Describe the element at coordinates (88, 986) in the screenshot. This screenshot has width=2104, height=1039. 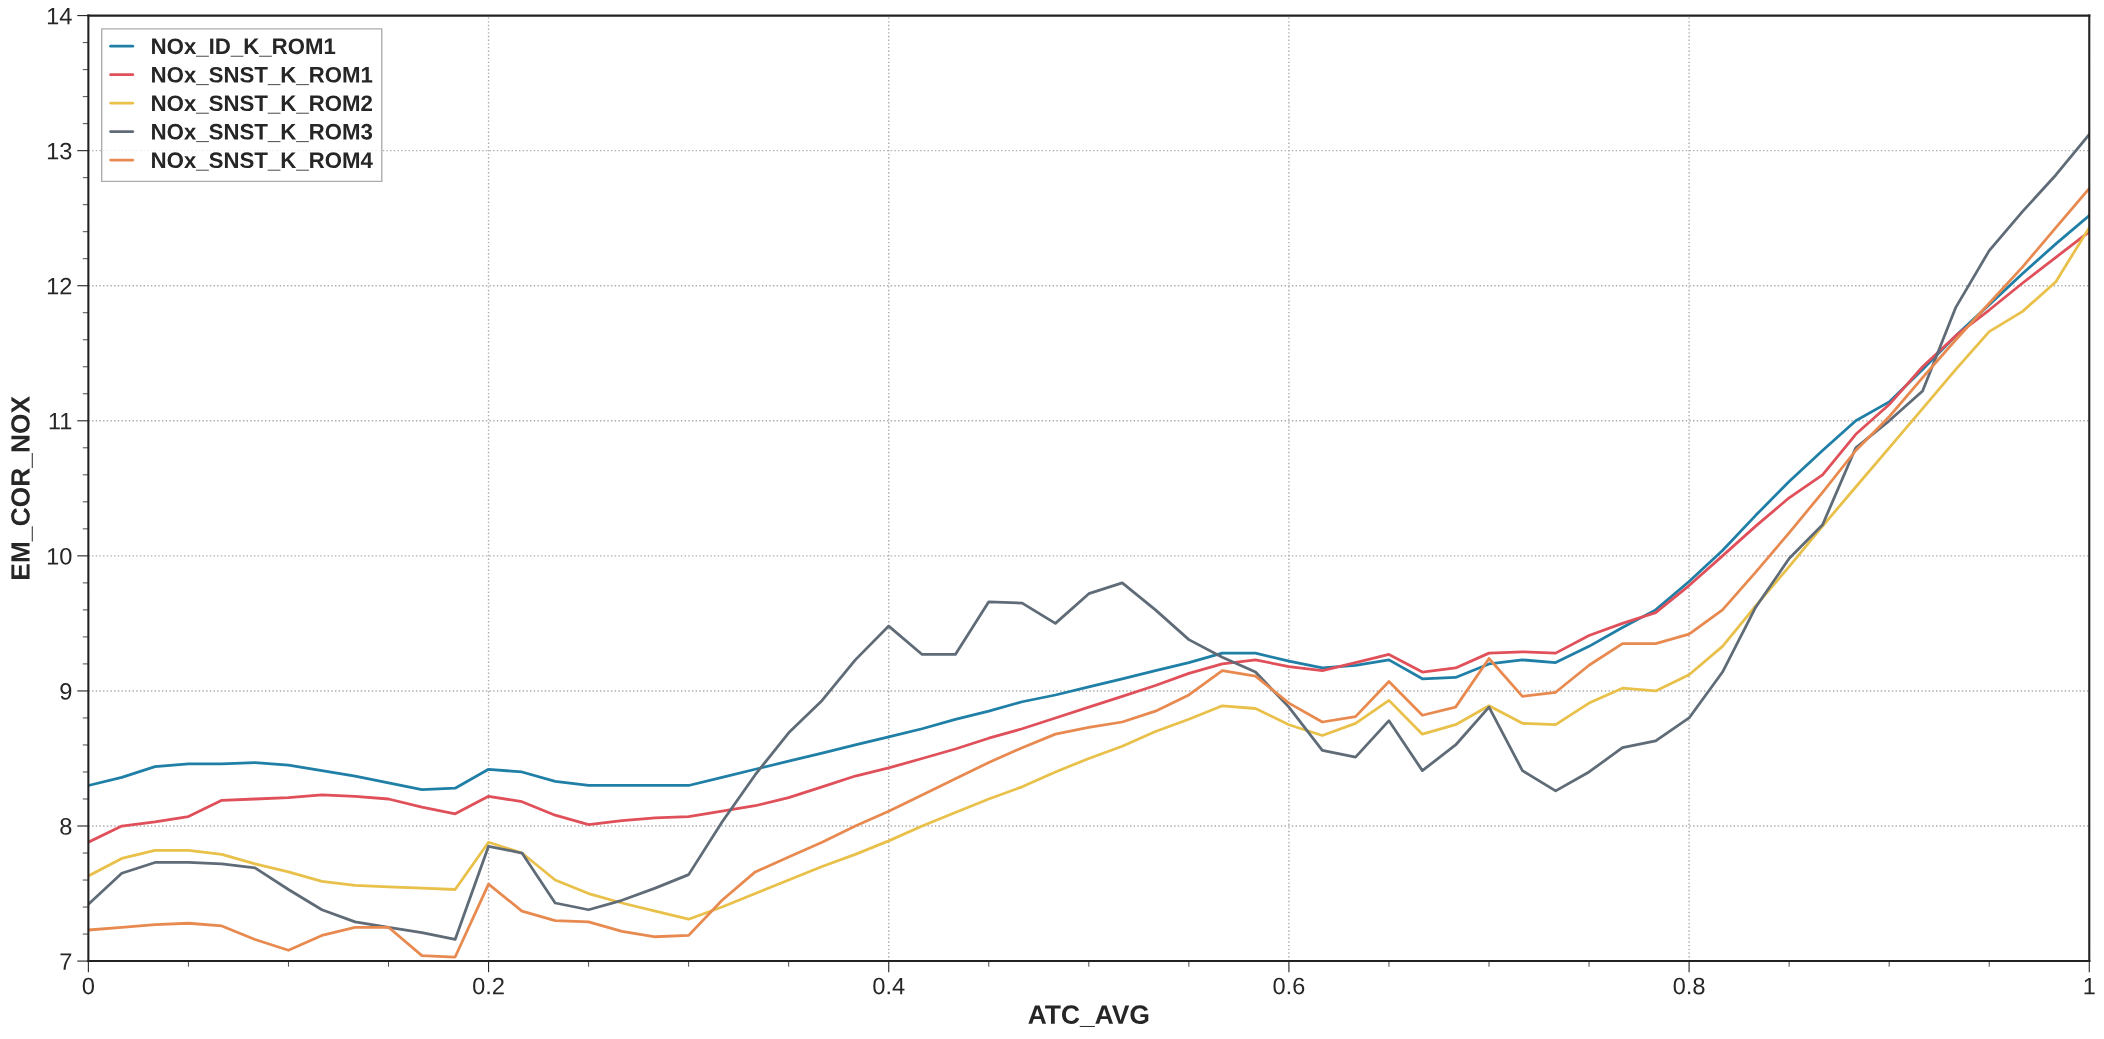
I see `x-tick-label: 0` at that location.